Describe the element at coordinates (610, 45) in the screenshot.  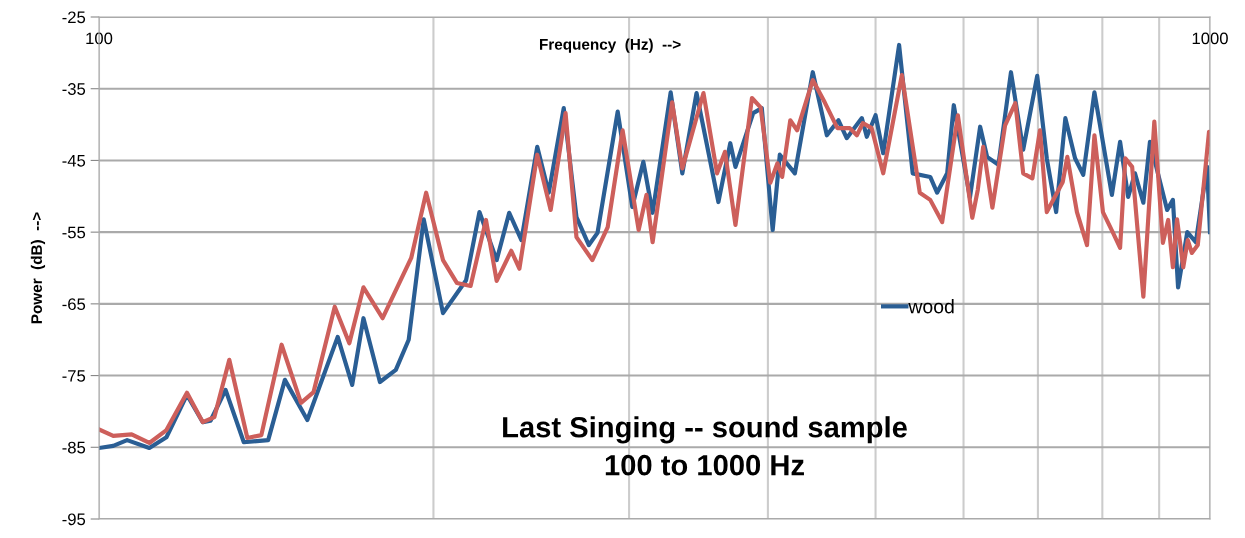
I see `x-axis-title: Frequency (Hz) -->` at that location.